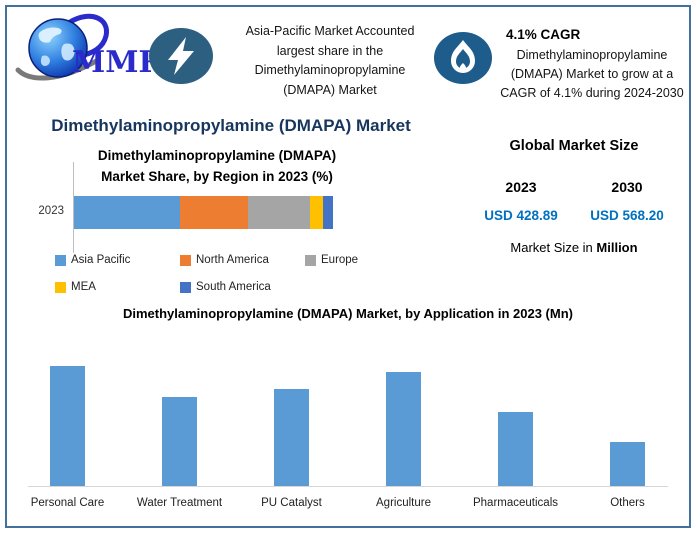 The height and width of the screenshot is (533, 696). Describe the element at coordinates (127, 212) in the screenshot. I see `bar-segment-asia-pacific` at that location.